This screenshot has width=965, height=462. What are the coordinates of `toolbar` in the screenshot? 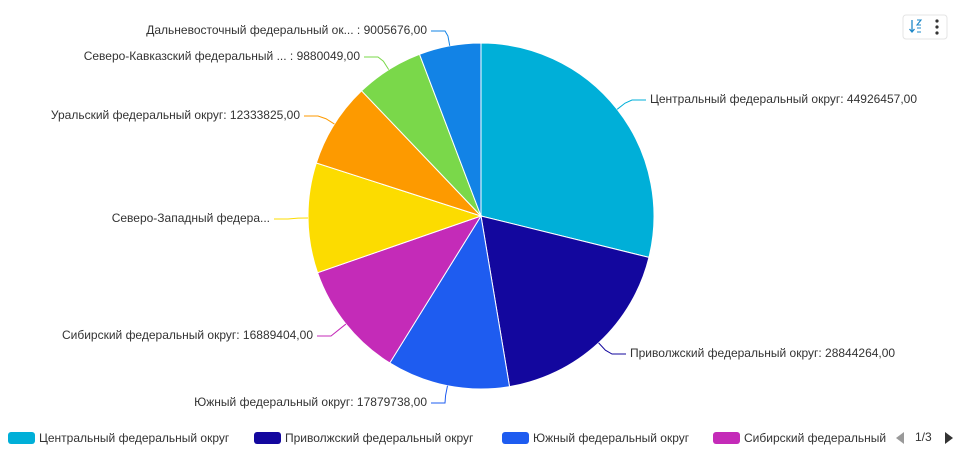 It's located at (925, 27).